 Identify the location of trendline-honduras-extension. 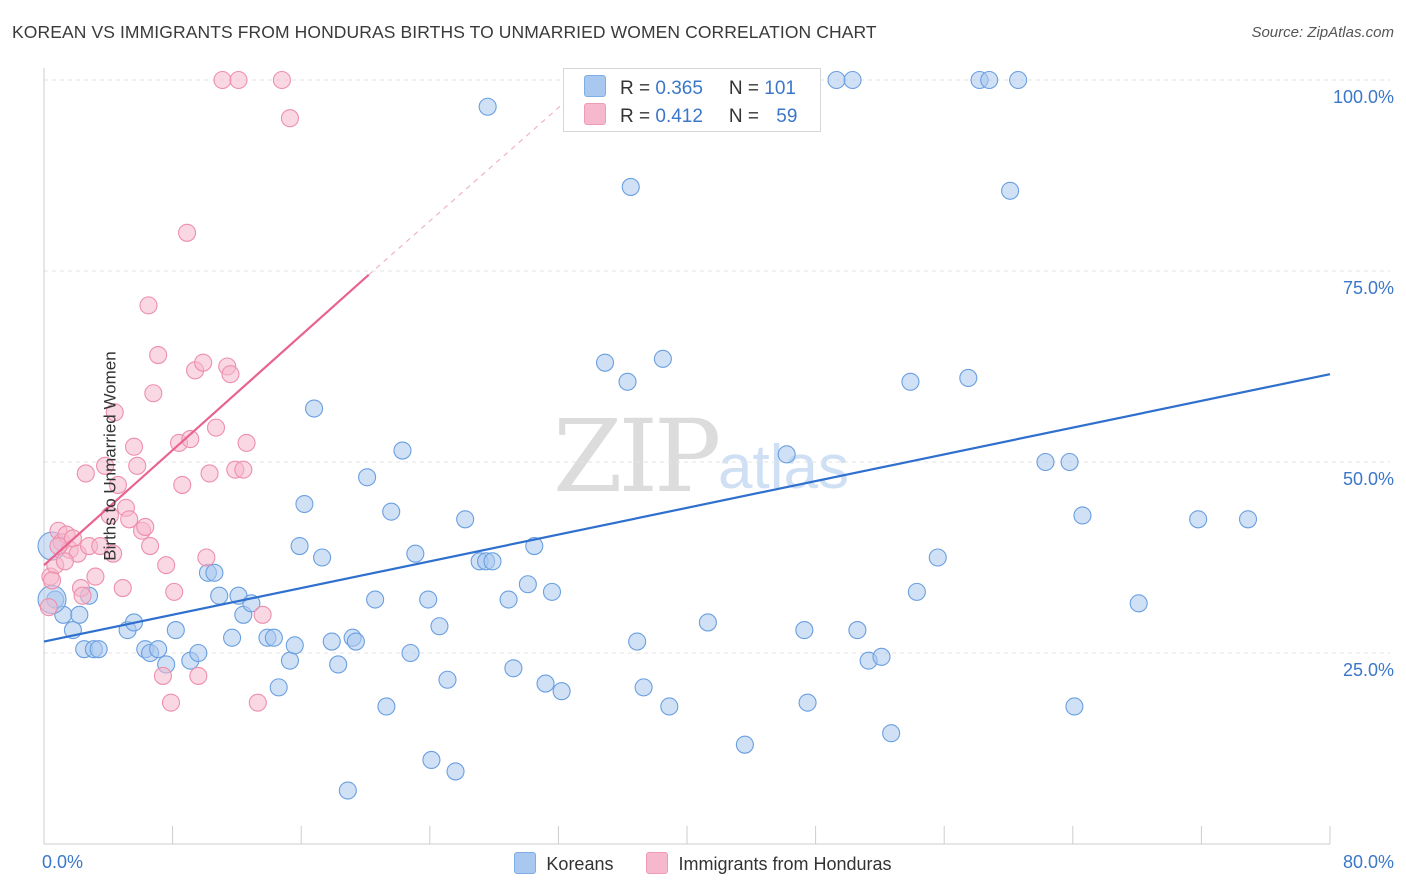
(483, 173).